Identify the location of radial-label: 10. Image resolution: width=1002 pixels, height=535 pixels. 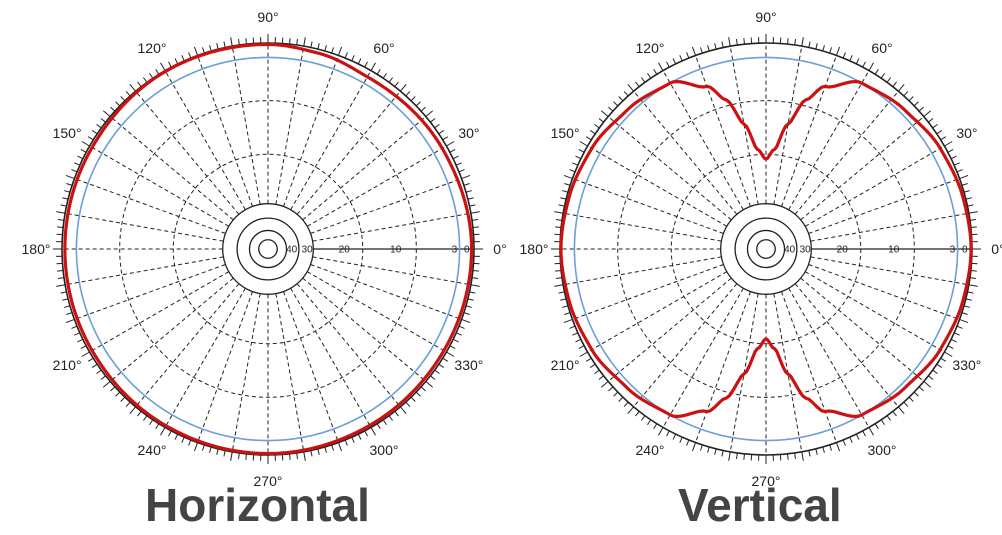
(396, 250).